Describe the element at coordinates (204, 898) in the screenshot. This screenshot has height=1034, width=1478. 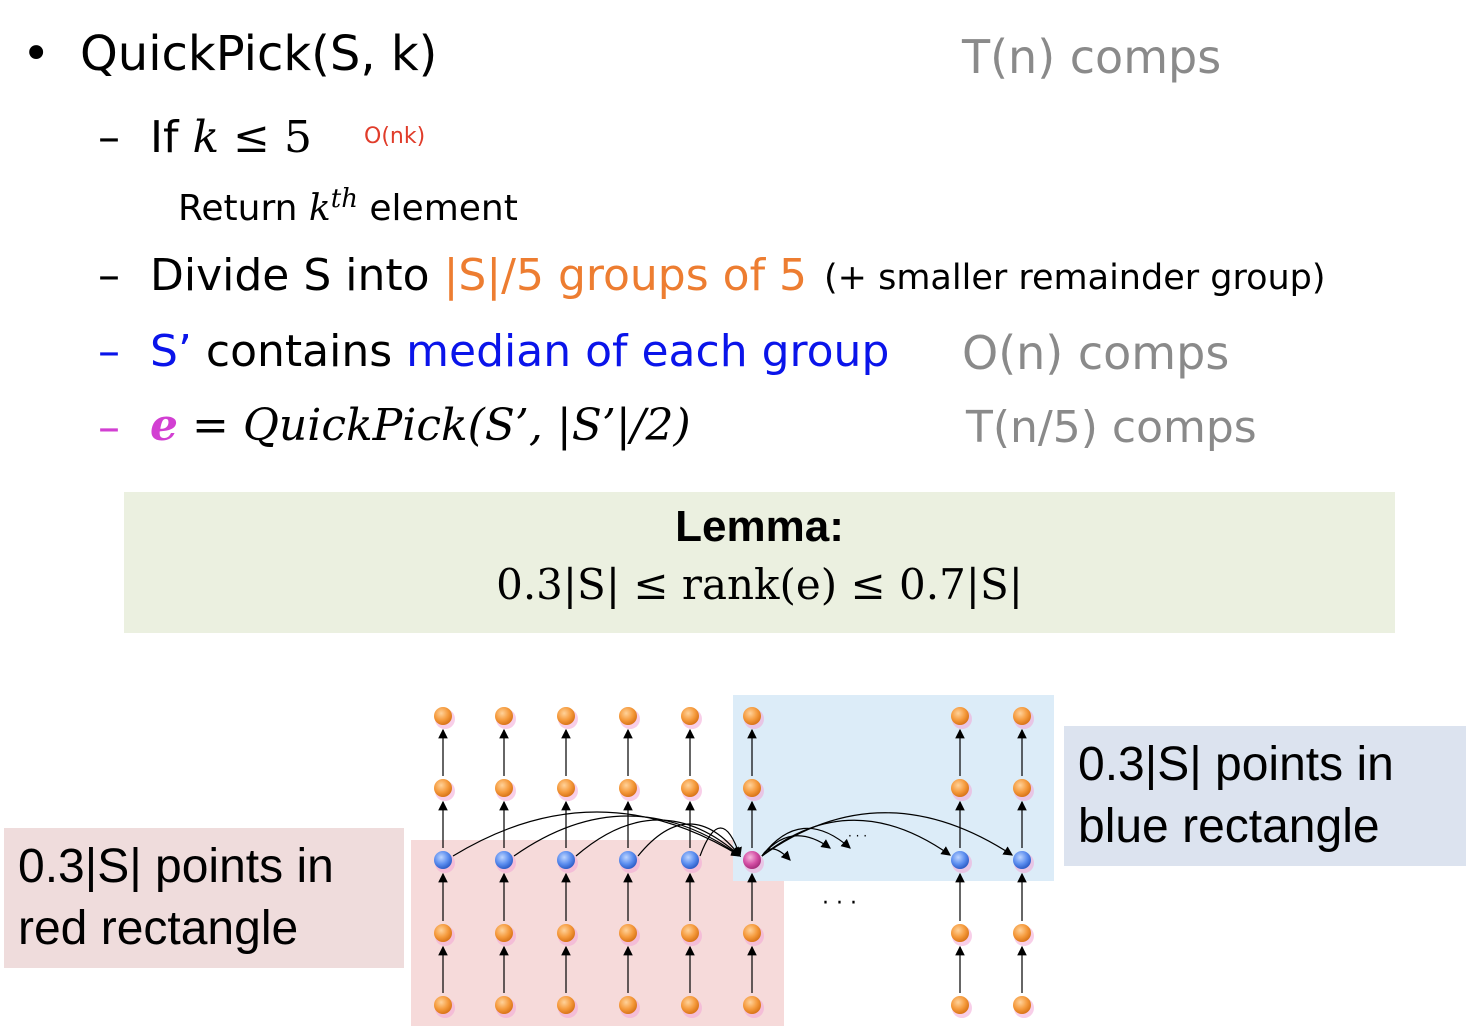
I see `red-rectangle-label: 0.3|S| points in red rectangle` at that location.